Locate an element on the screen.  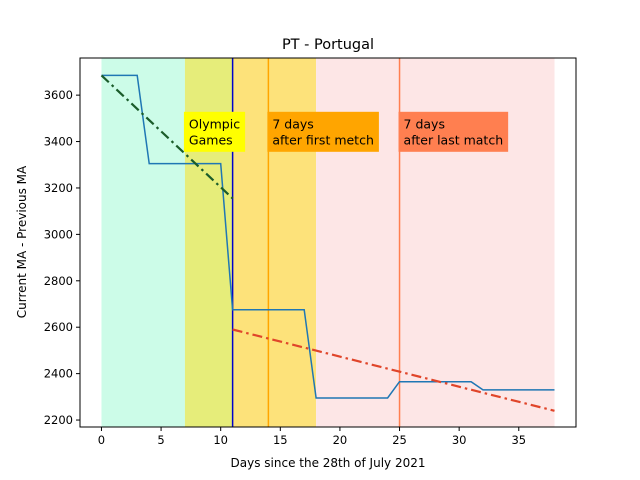
y-tick-label: 2200 is located at coordinates (58, 420).